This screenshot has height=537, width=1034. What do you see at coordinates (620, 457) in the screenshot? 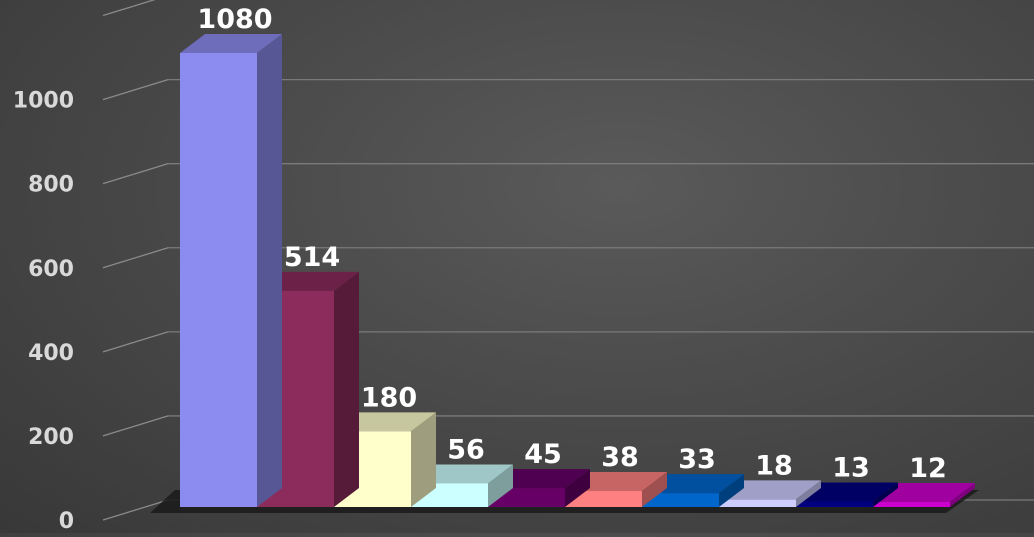
I see `data-label: 38` at bounding box center [620, 457].